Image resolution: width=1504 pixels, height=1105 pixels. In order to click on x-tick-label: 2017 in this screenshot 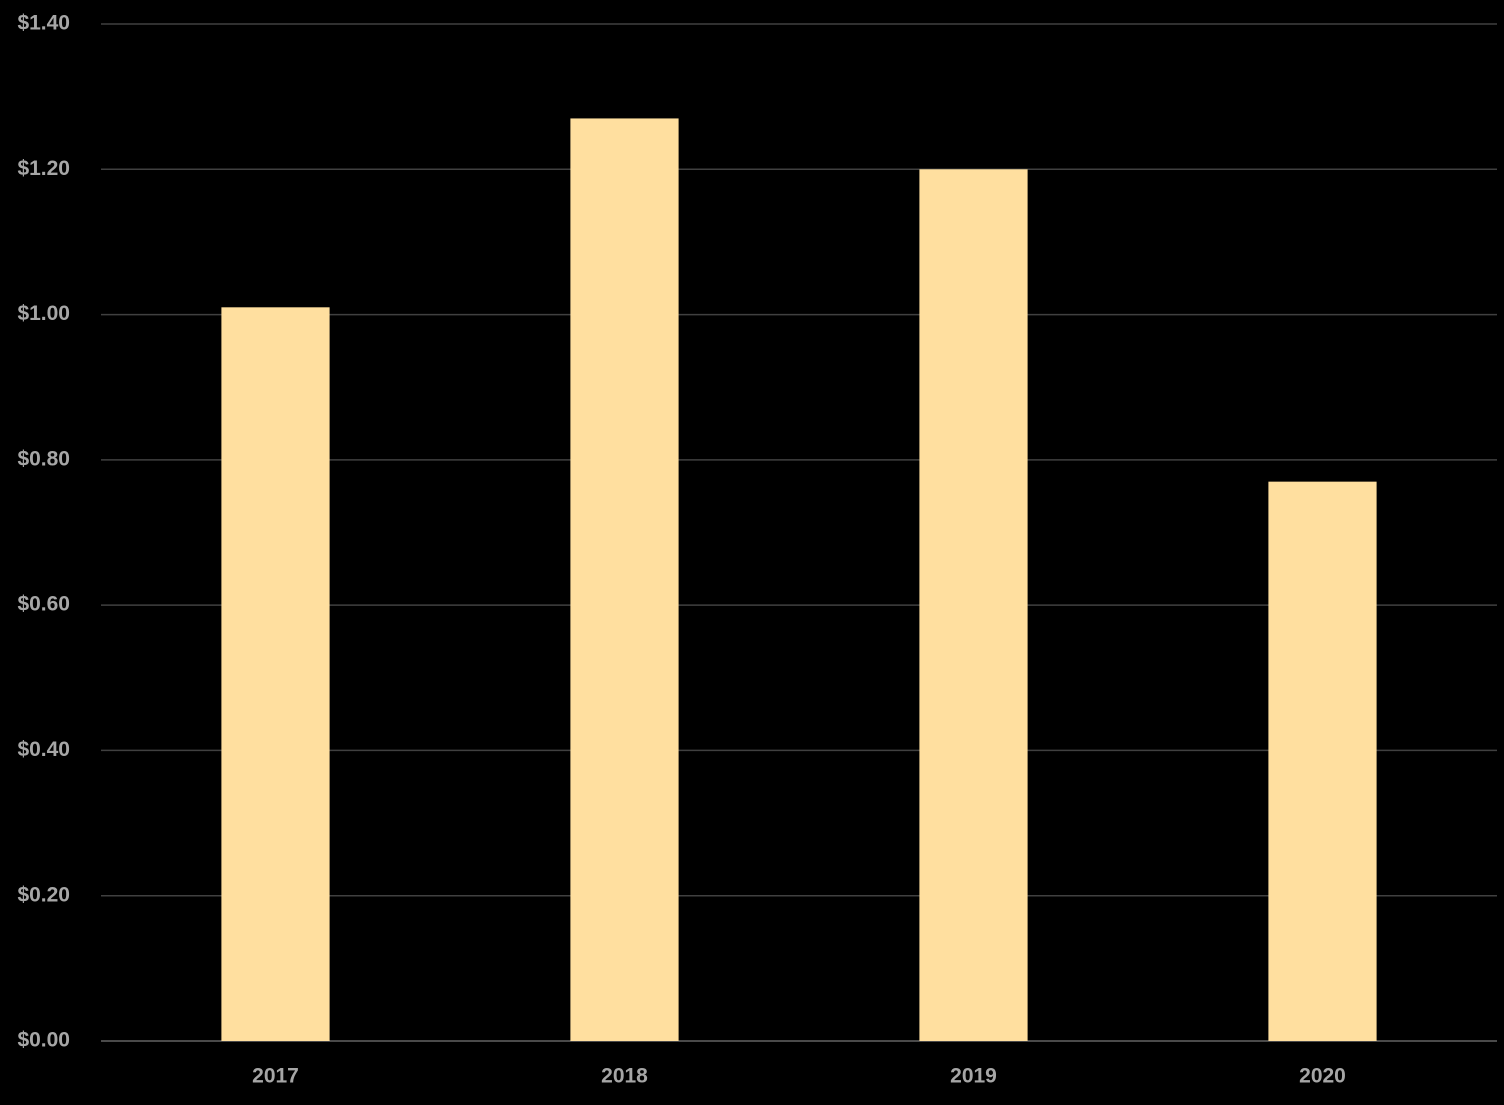, I will do `click(275, 1076)`.